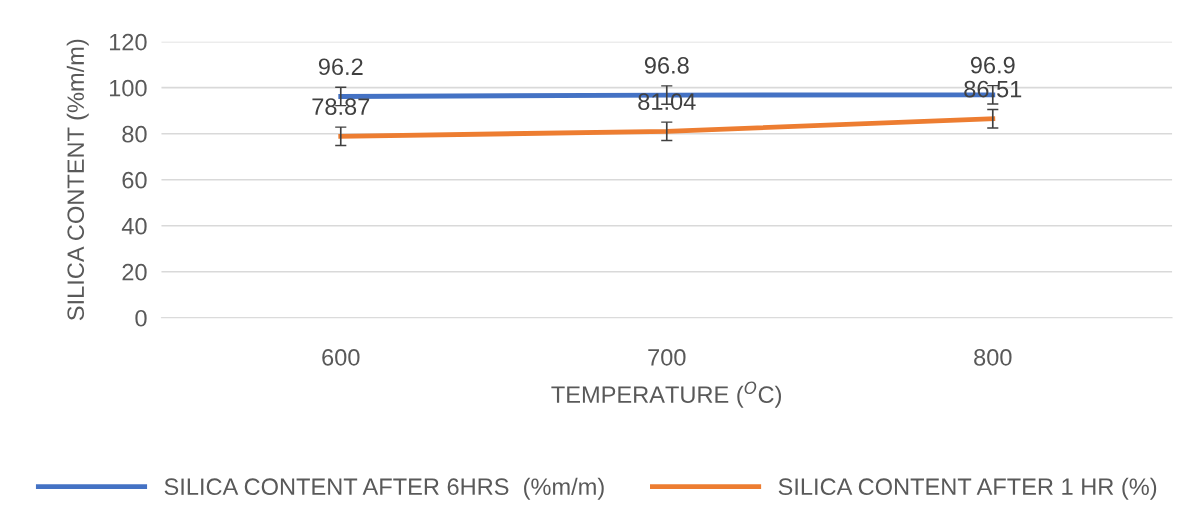 This screenshot has width=1196, height=521. What do you see at coordinates (134, 226) in the screenshot?
I see `y-tick-label: 40` at bounding box center [134, 226].